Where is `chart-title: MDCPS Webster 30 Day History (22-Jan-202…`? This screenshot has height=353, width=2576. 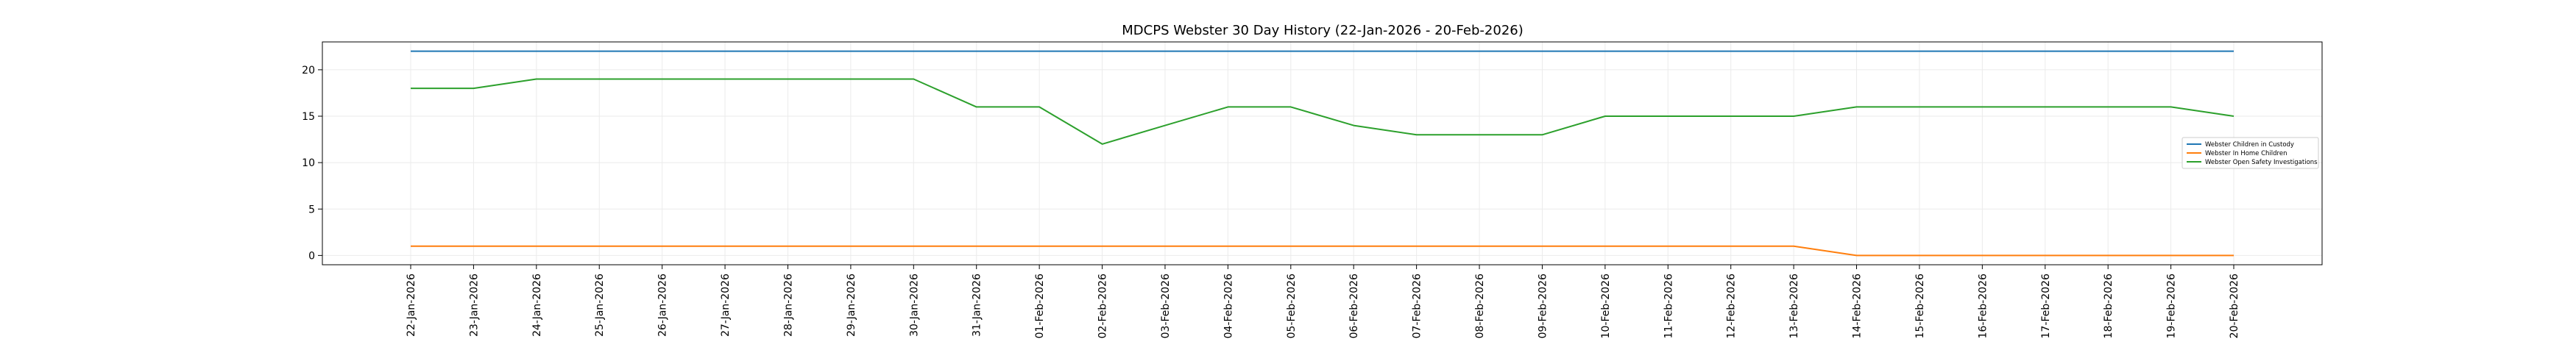
chart-title: MDCPS Webster 30 Day History (22-Jan-202… is located at coordinates (1323, 30).